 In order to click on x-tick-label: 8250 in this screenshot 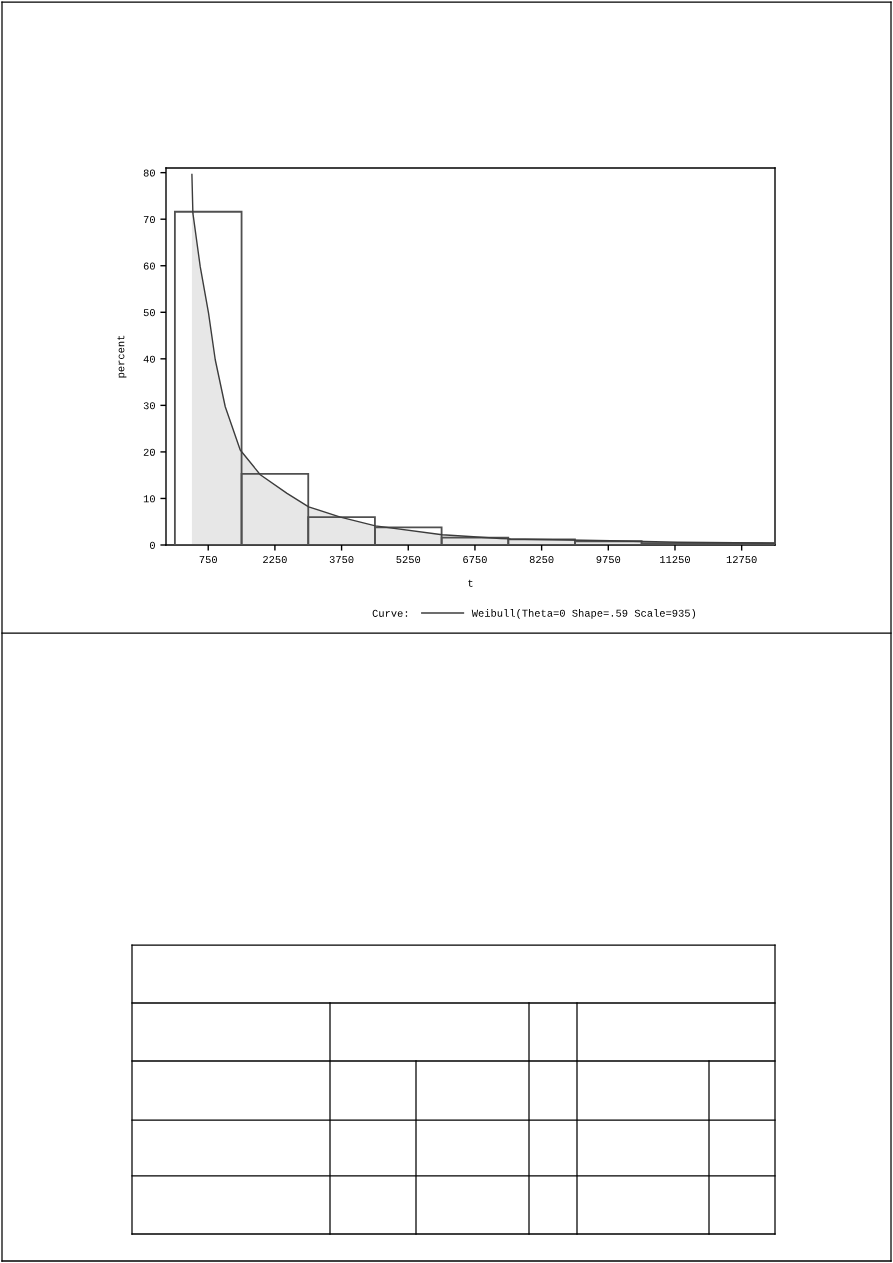, I will do `click(541, 560)`.